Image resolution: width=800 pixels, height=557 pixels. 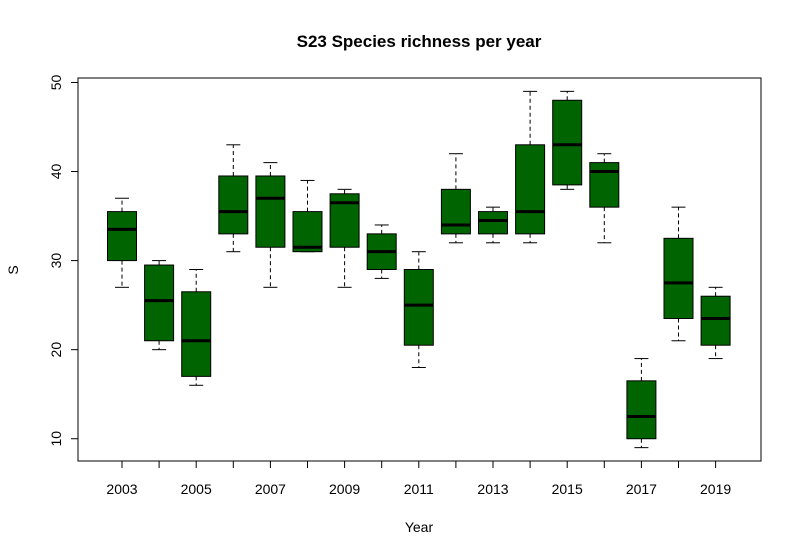 I want to click on box-2017, so click(x=641, y=403).